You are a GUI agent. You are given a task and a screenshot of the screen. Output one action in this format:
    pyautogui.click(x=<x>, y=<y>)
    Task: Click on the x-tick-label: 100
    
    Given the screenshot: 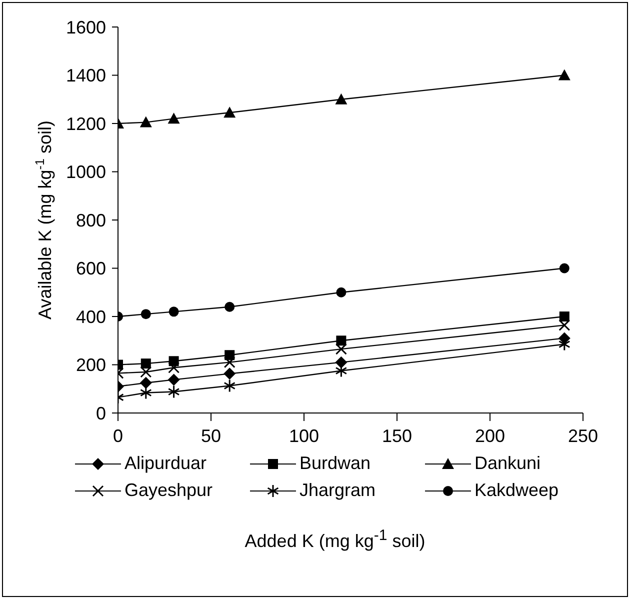 What is the action you would take?
    pyautogui.click(x=304, y=436)
    